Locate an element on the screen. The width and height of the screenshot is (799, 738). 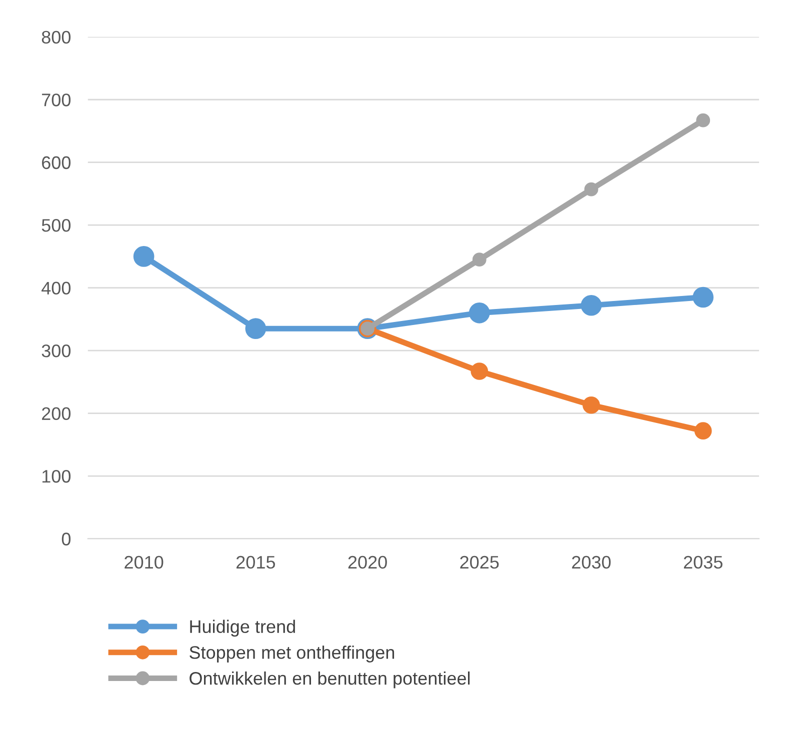
y-tick-label: 0 is located at coordinates (66, 539).